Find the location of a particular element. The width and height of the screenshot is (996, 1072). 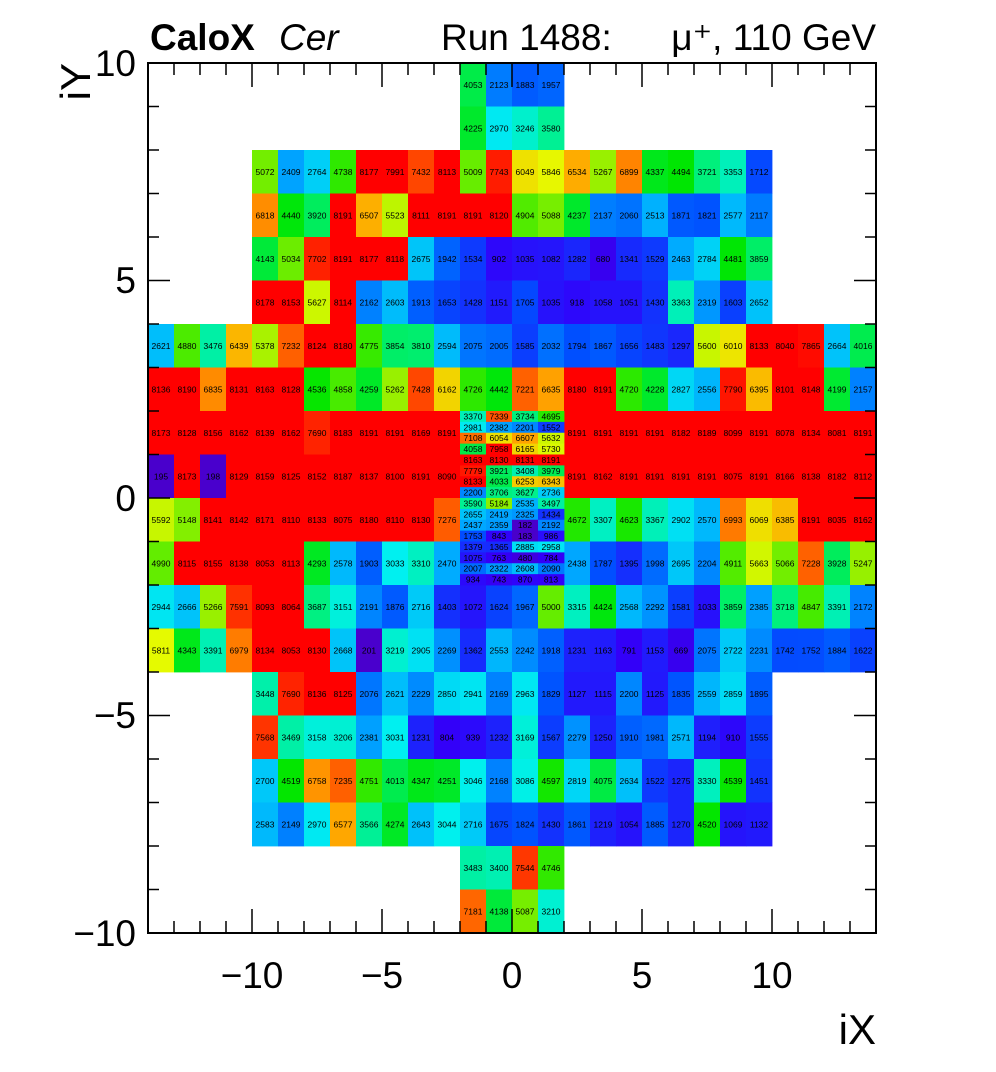

cell-value-label: 1529 is located at coordinates (655, 259).